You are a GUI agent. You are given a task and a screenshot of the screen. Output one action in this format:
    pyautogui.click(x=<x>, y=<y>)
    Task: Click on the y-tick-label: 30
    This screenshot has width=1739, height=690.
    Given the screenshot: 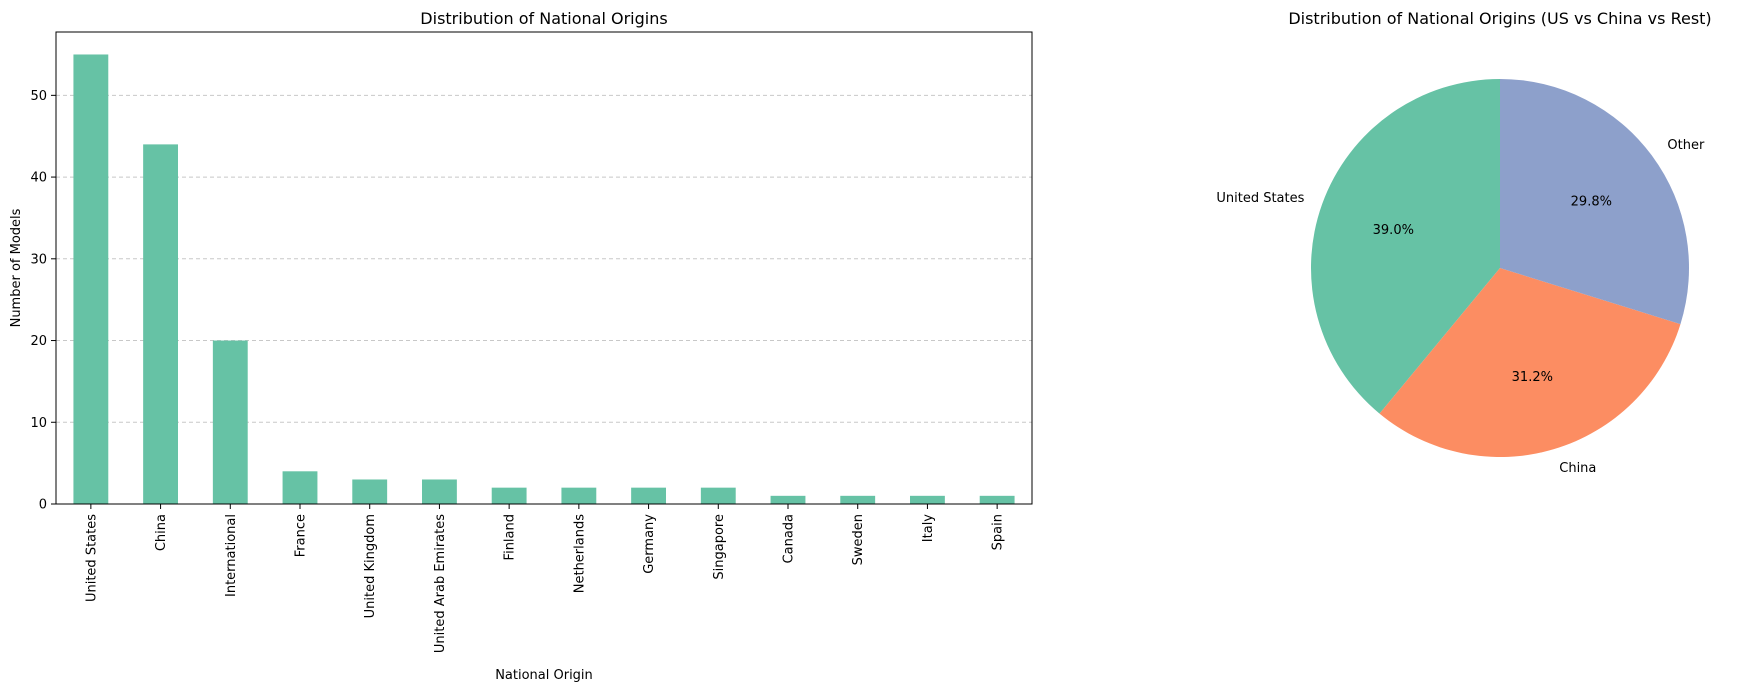 What is the action you would take?
    pyautogui.click(x=38, y=259)
    